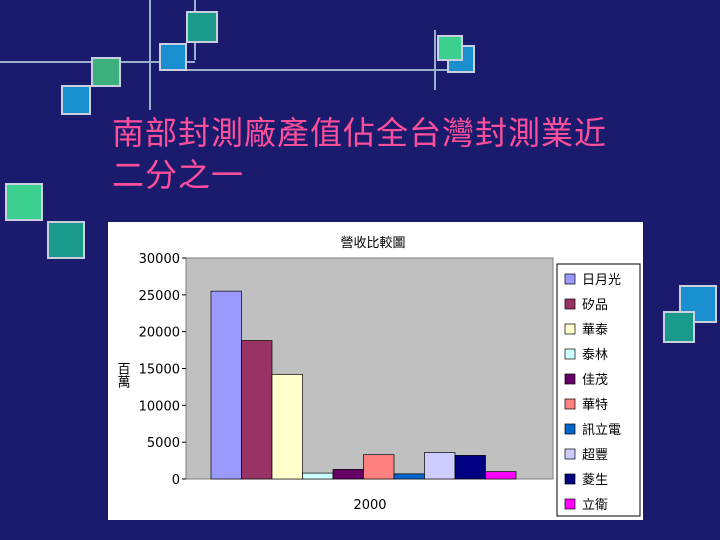 Image resolution: width=720 pixels, height=540 pixels. What do you see at coordinates (595, 380) in the screenshot?
I see `legend-label: 佳茂` at bounding box center [595, 380].